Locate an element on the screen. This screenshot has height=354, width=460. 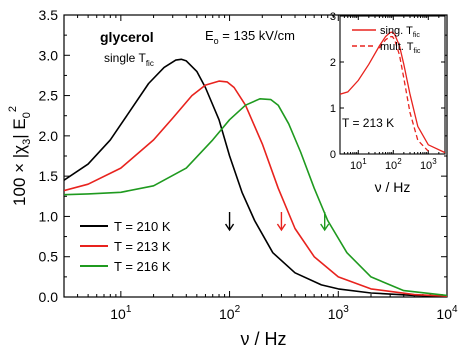
inset-legend-label-1: sing. Tfic is located at coordinates (400, 32).